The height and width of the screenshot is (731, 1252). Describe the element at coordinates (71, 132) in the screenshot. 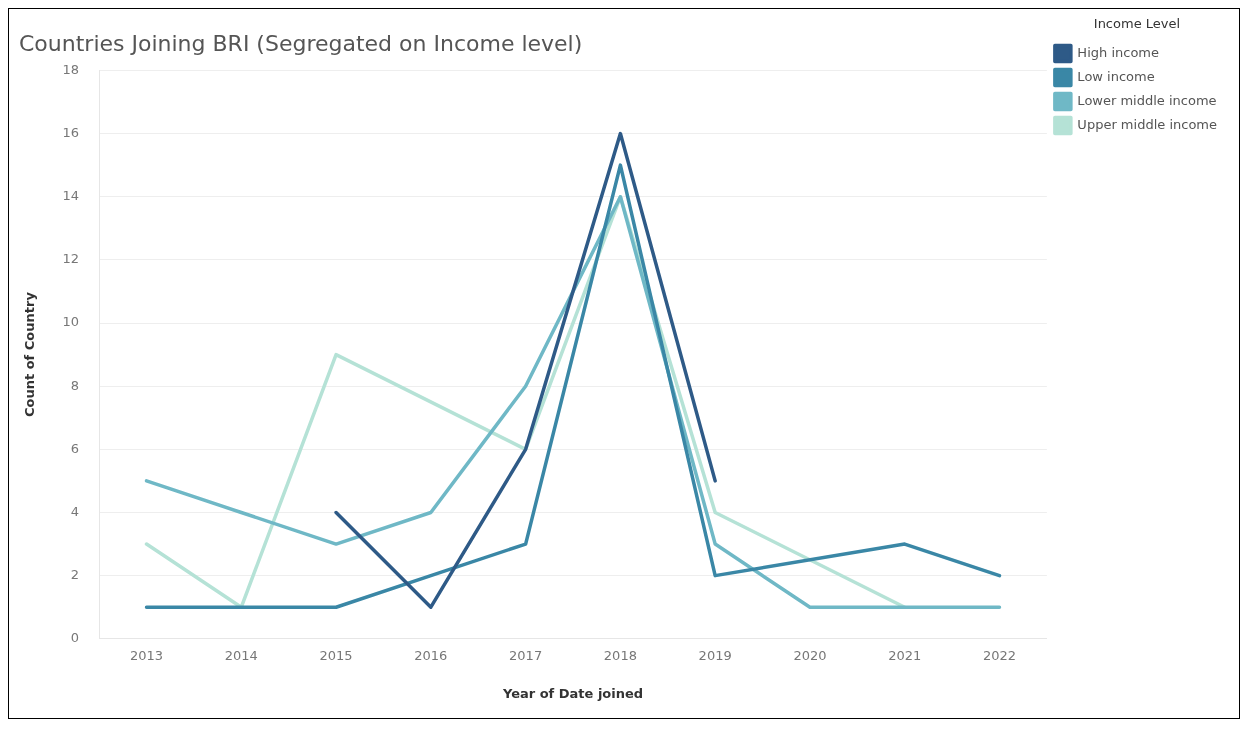

I see `y-tick-label: 16` at that location.